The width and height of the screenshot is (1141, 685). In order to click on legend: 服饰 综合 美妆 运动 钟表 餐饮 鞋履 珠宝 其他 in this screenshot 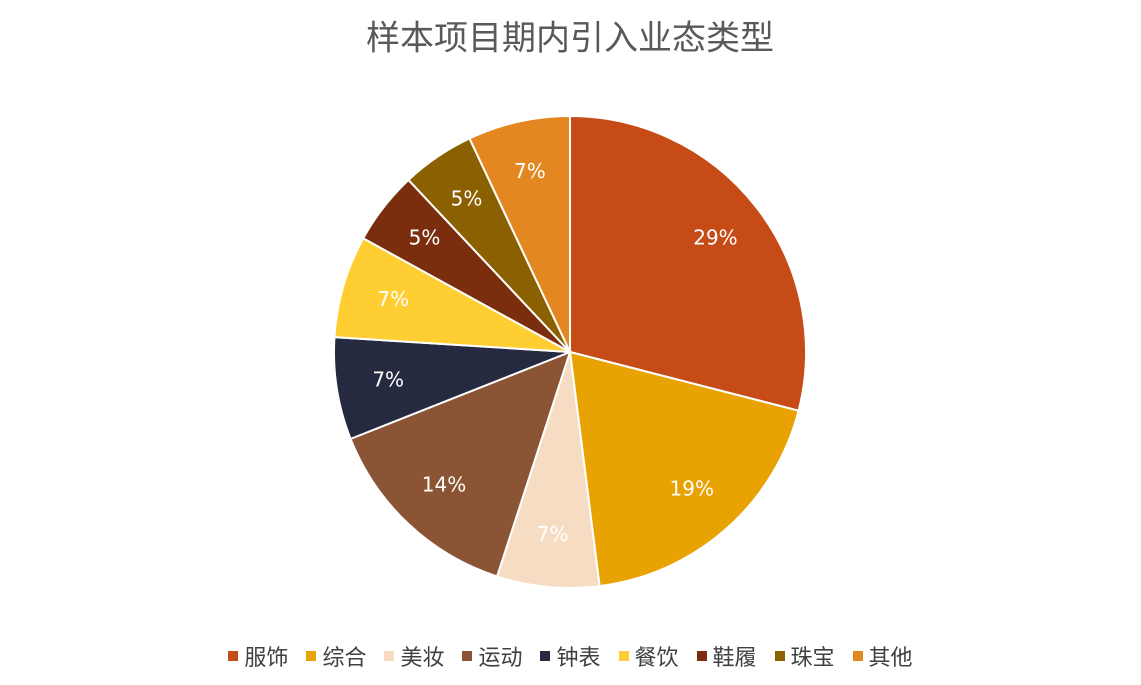, I will do `click(570, 656)`.